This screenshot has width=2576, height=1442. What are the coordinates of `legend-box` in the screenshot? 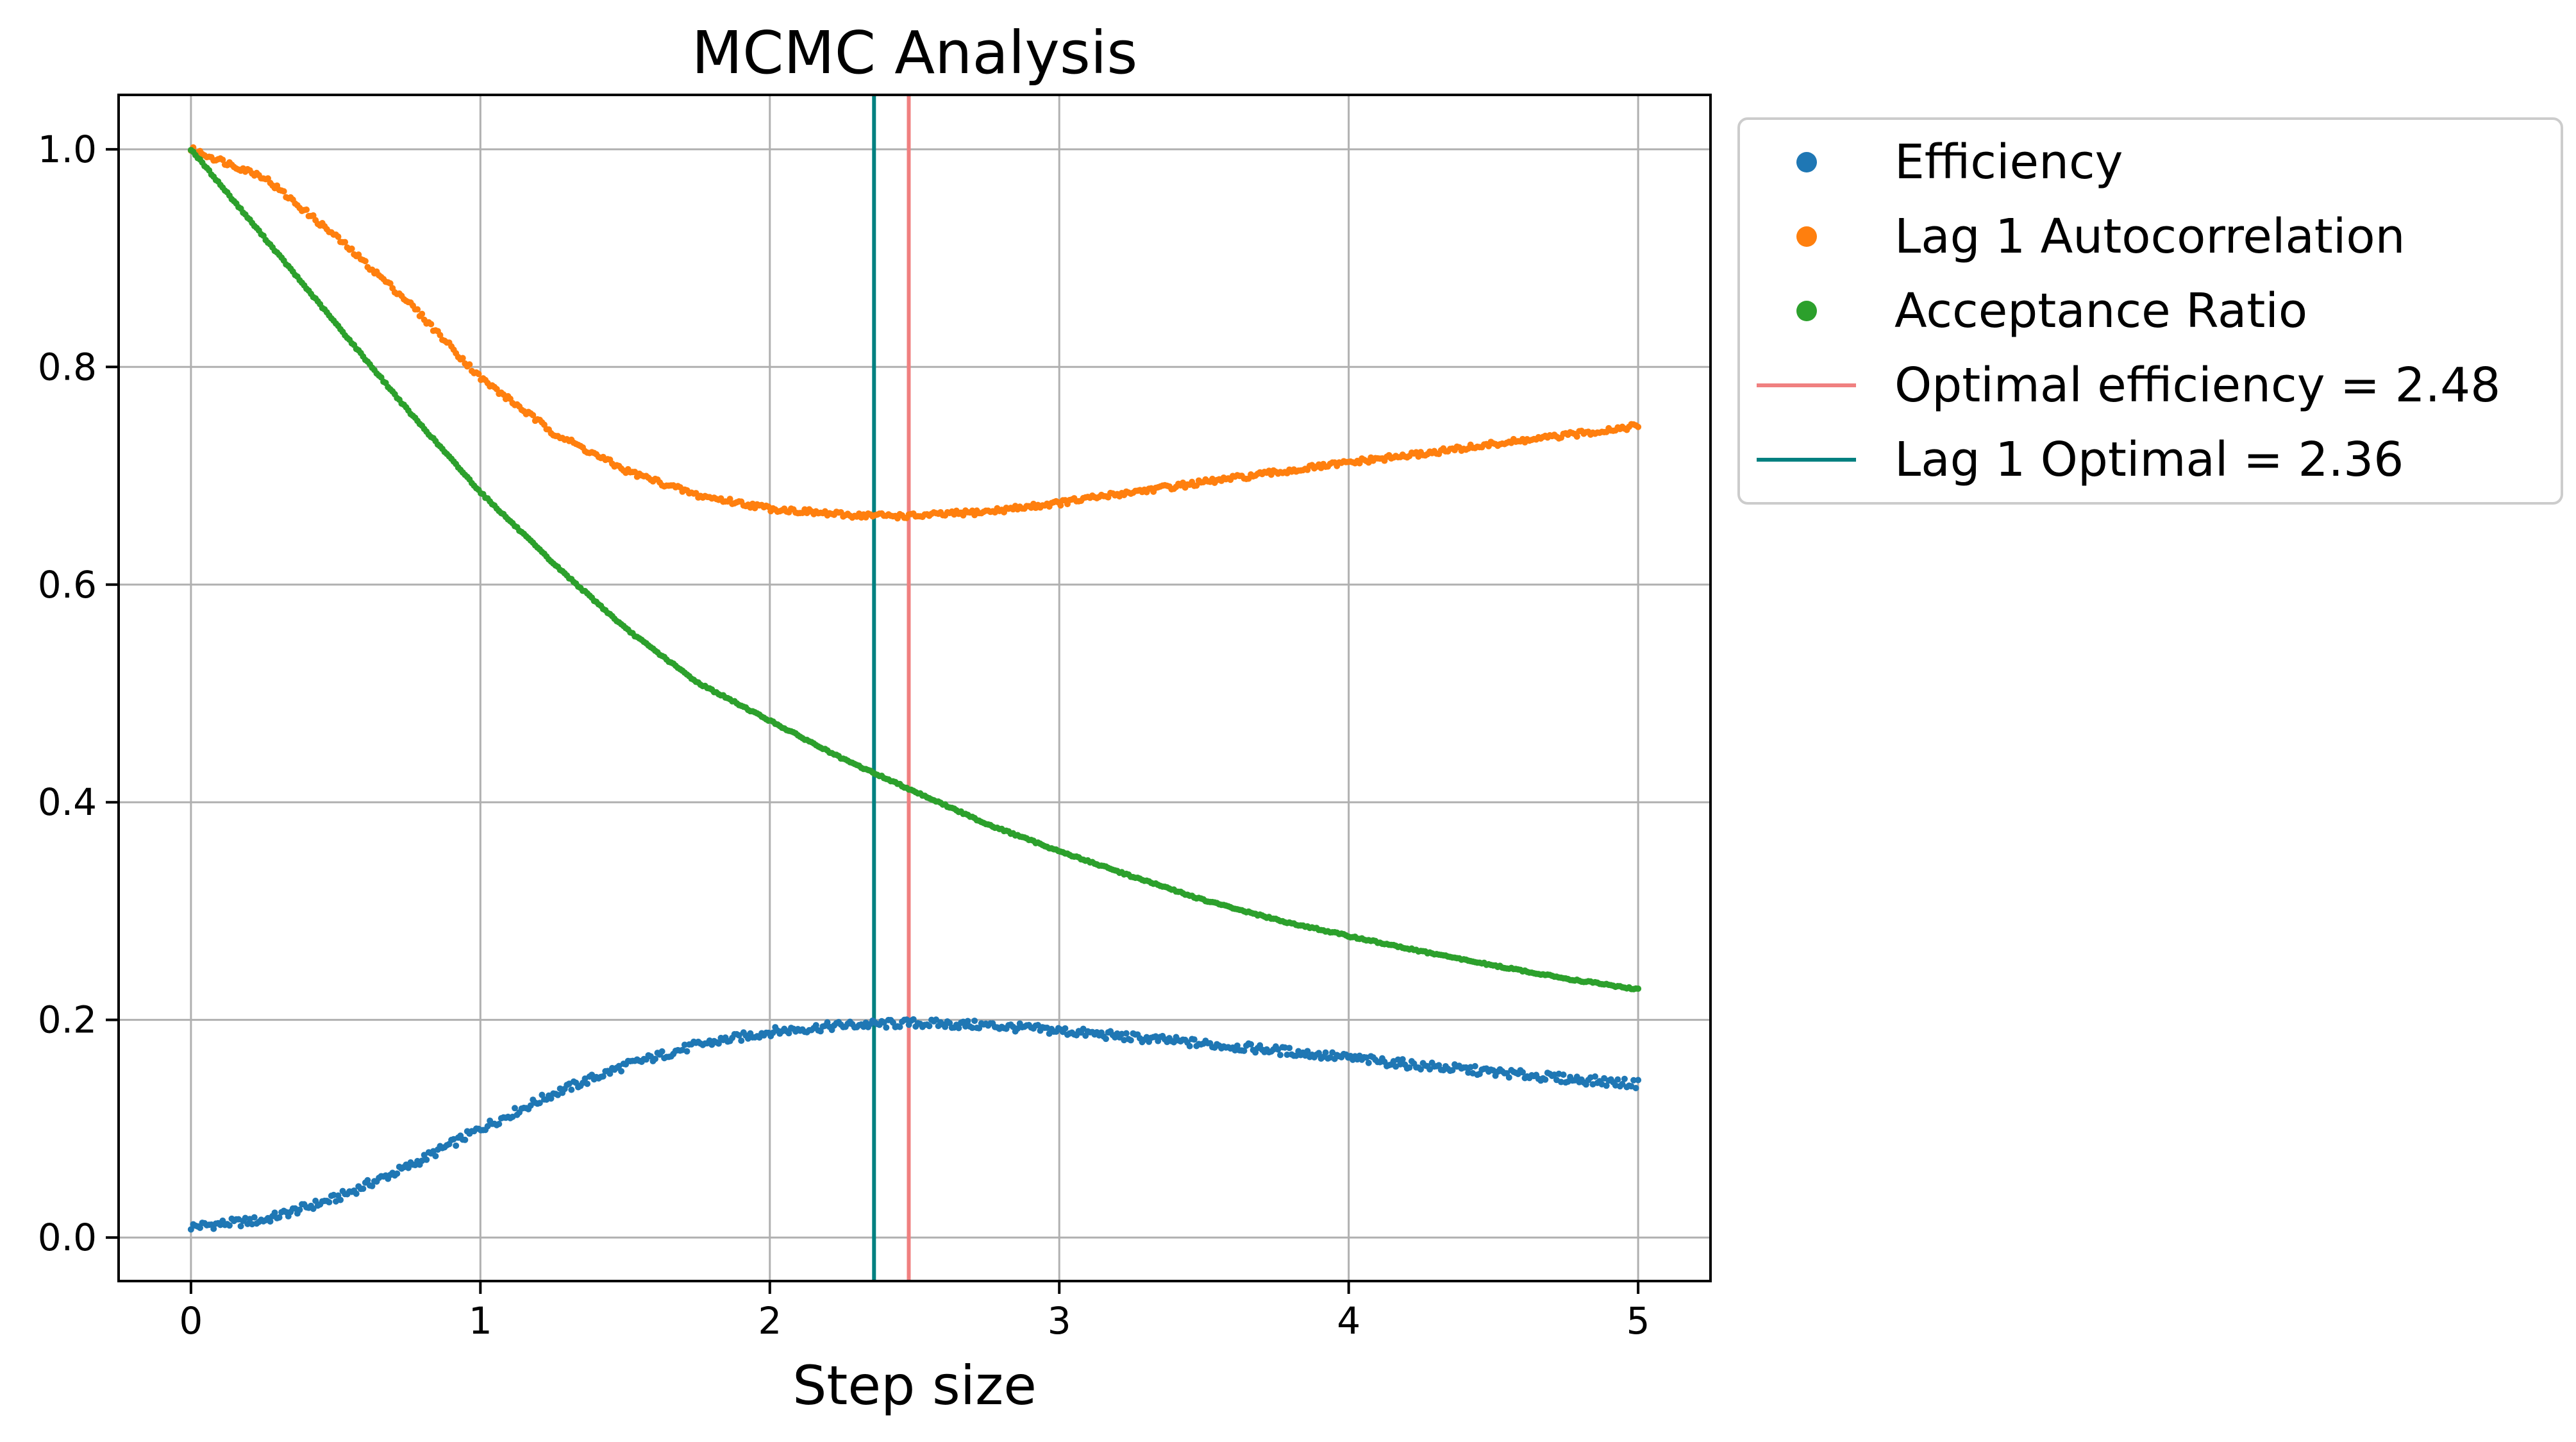 It's located at (2150, 311).